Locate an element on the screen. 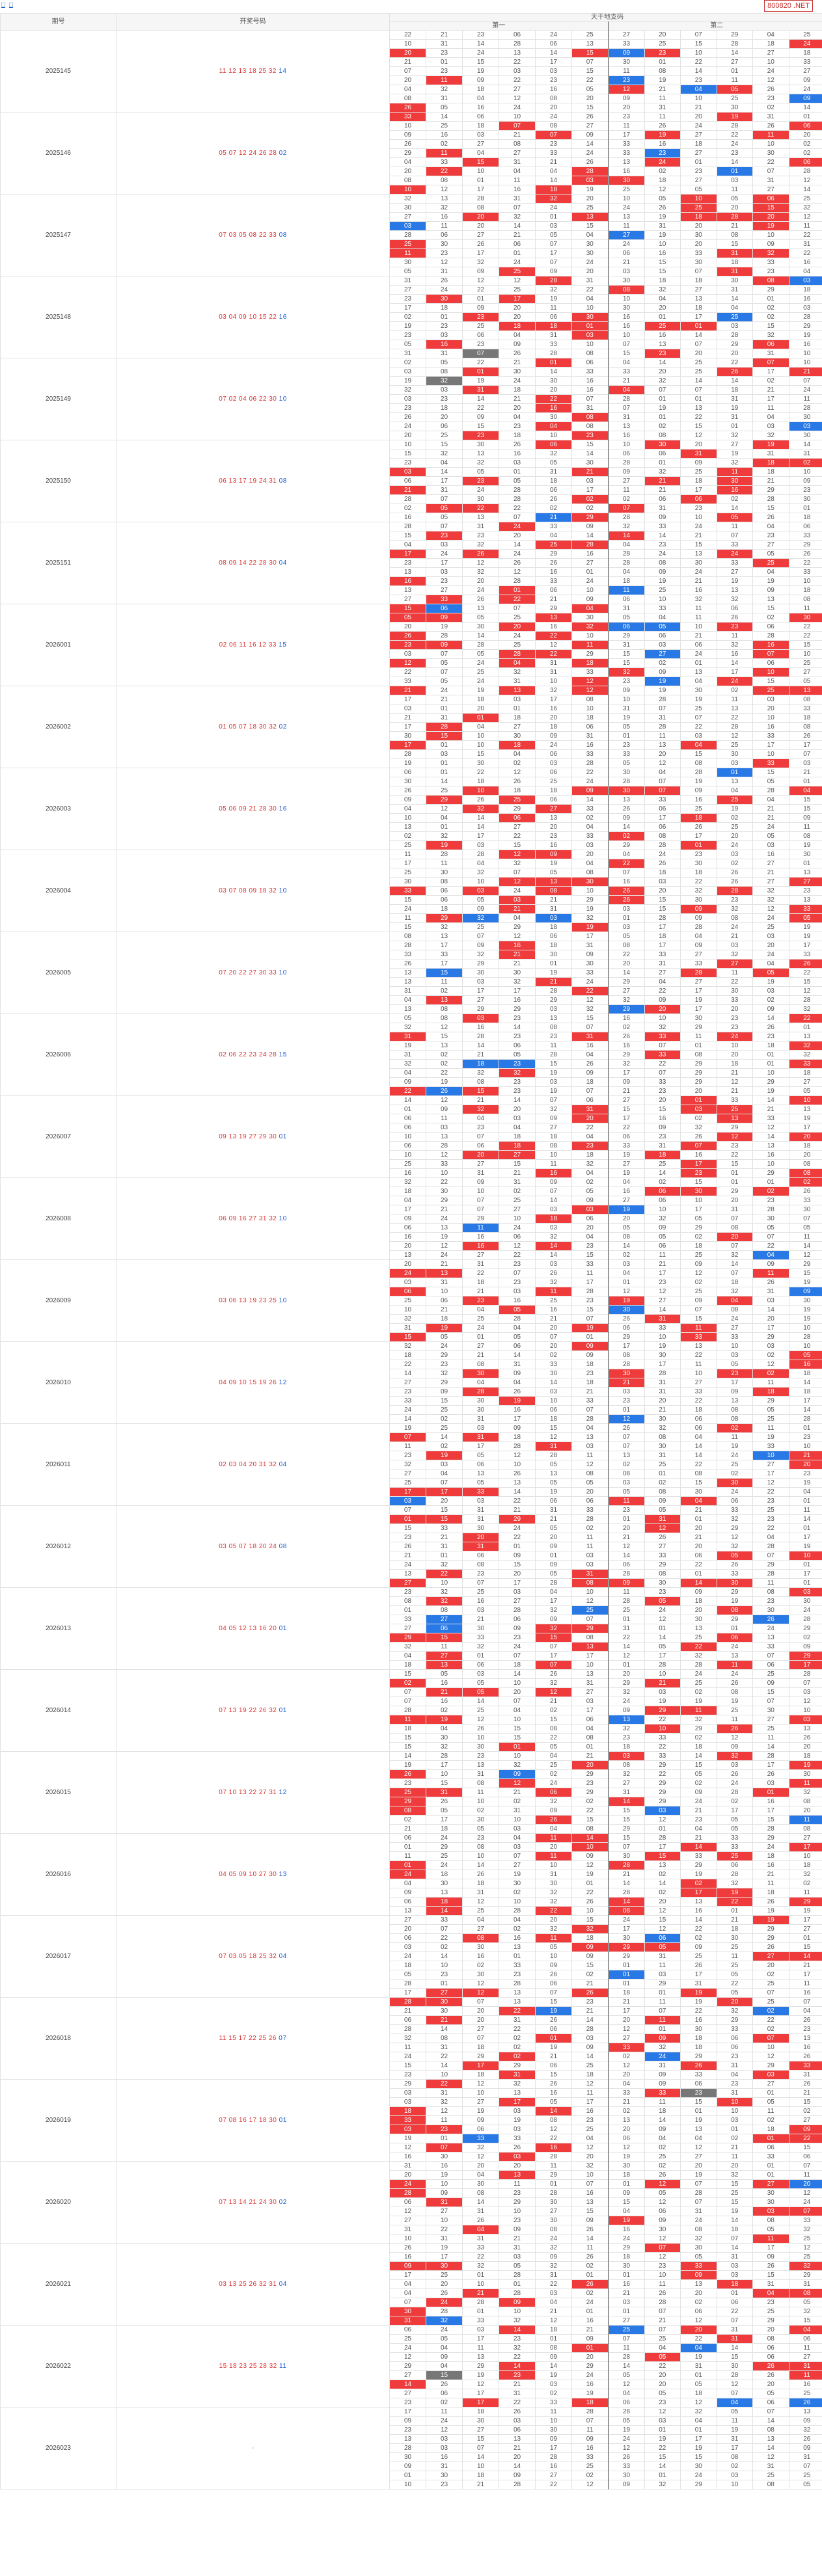 The image size is (822, 2576). top-link-1: □ is located at coordinates (3, 4).